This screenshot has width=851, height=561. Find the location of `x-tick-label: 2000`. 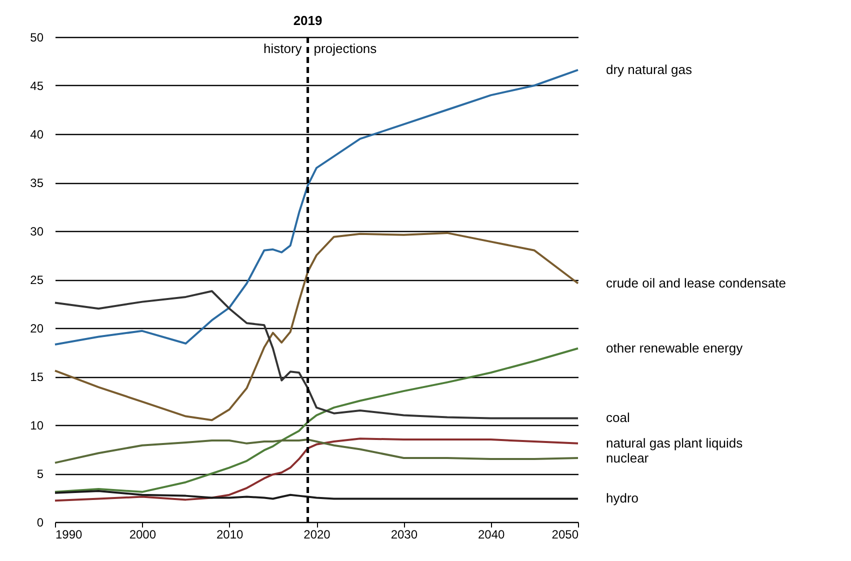

x-tick-label: 2000 is located at coordinates (142, 535).